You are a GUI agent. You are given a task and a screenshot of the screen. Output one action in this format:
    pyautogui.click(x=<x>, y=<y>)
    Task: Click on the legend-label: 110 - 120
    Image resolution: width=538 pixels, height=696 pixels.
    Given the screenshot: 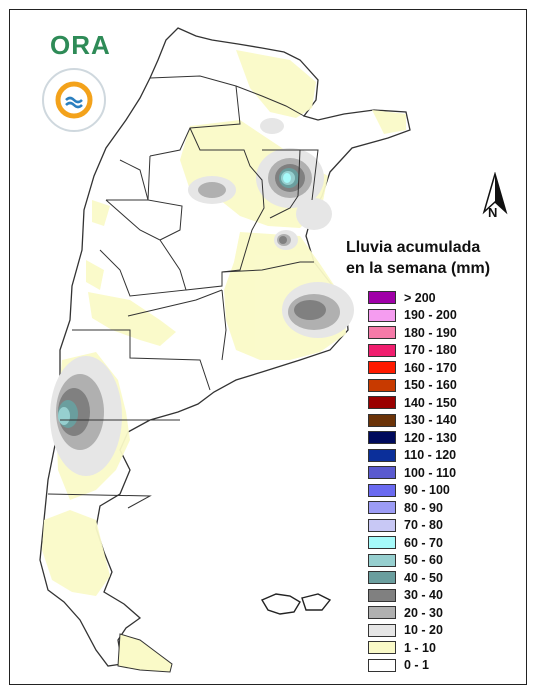 What is the action you would take?
    pyautogui.click(x=430, y=455)
    